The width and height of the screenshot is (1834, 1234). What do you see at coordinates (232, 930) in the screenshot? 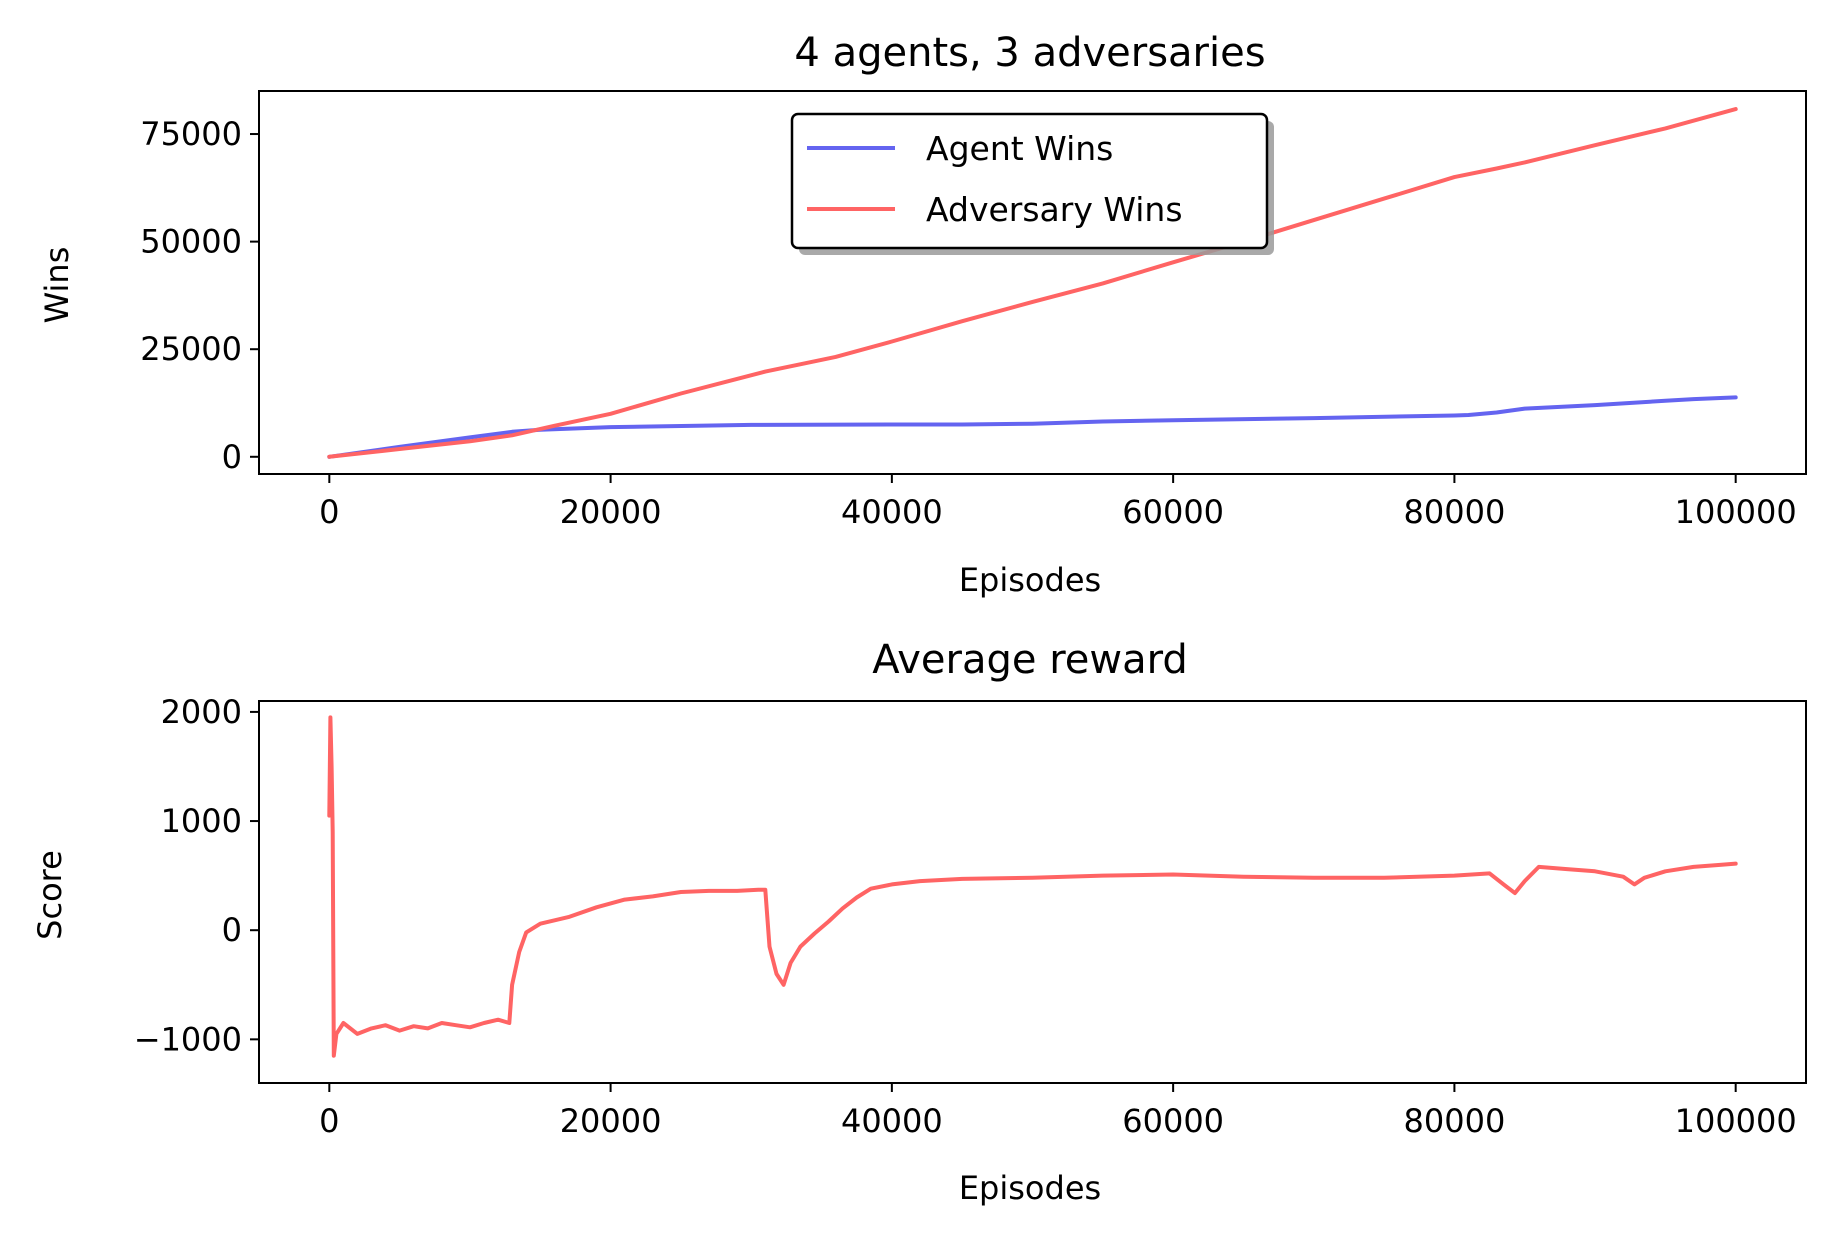
I see `reward-y-tick-label: 0` at bounding box center [232, 930].